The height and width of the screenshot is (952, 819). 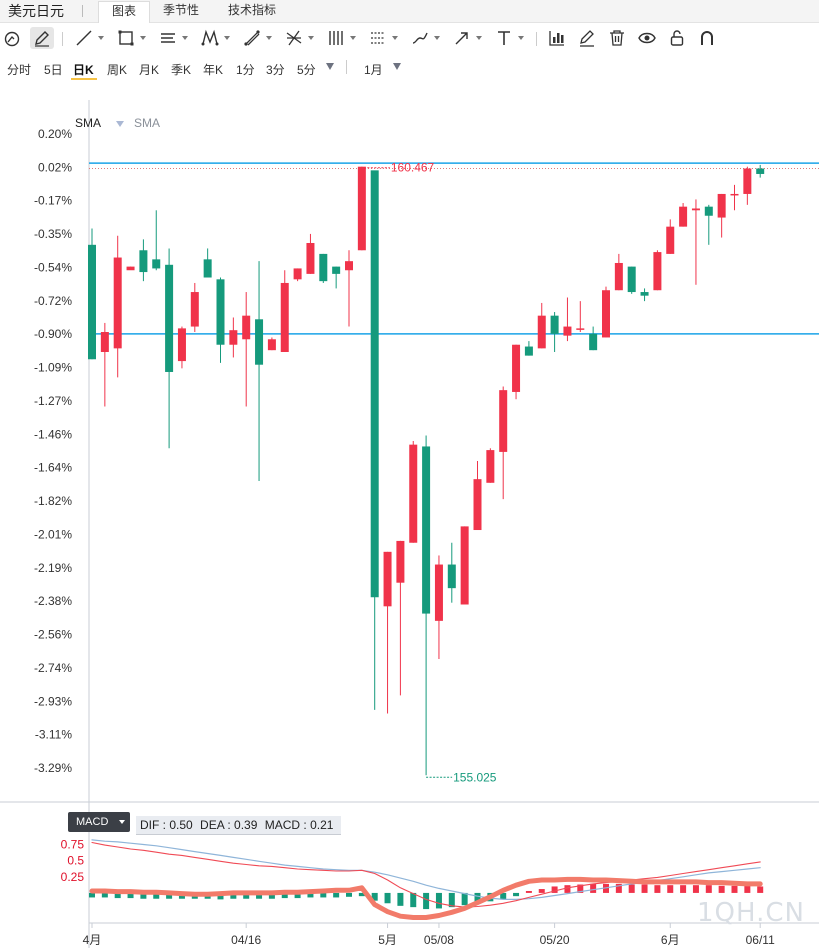 What do you see at coordinates (346, 67) in the screenshot?
I see `period-separator` at bounding box center [346, 67].